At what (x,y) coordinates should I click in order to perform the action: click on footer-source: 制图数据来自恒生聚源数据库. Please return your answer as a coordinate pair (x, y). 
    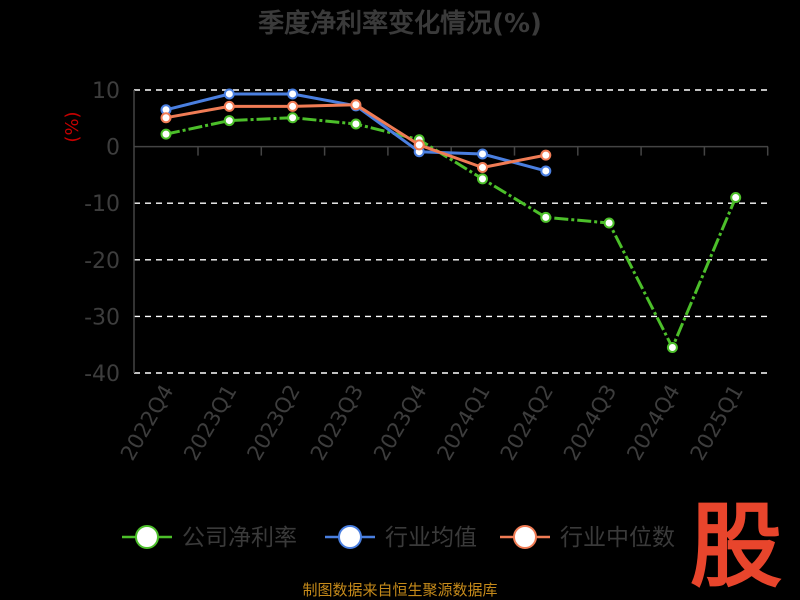
    Looking at the image, I should click on (399, 590).